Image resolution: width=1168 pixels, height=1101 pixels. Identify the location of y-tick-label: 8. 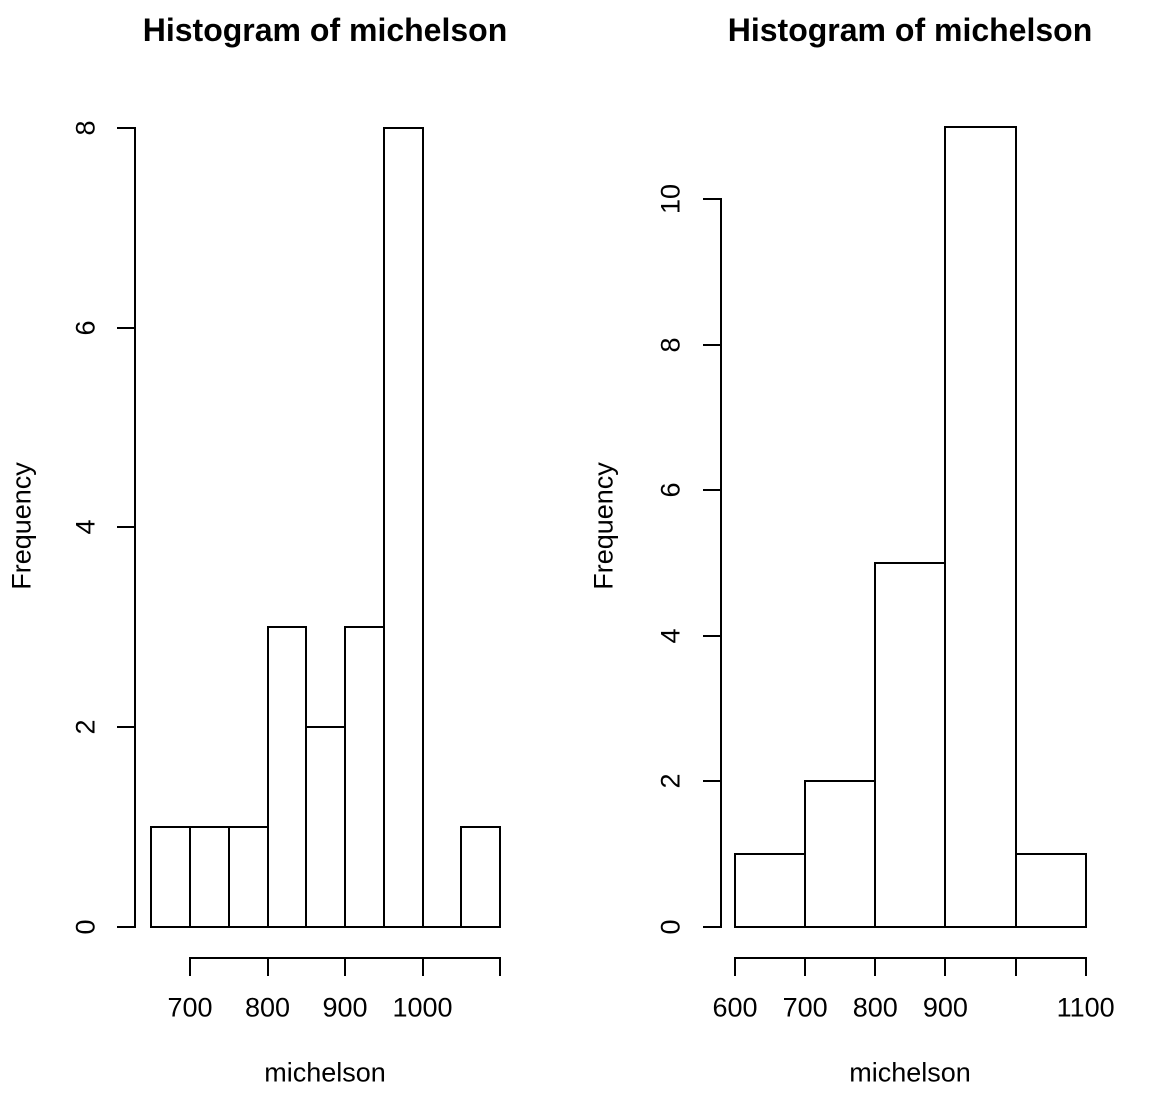
(670, 345).